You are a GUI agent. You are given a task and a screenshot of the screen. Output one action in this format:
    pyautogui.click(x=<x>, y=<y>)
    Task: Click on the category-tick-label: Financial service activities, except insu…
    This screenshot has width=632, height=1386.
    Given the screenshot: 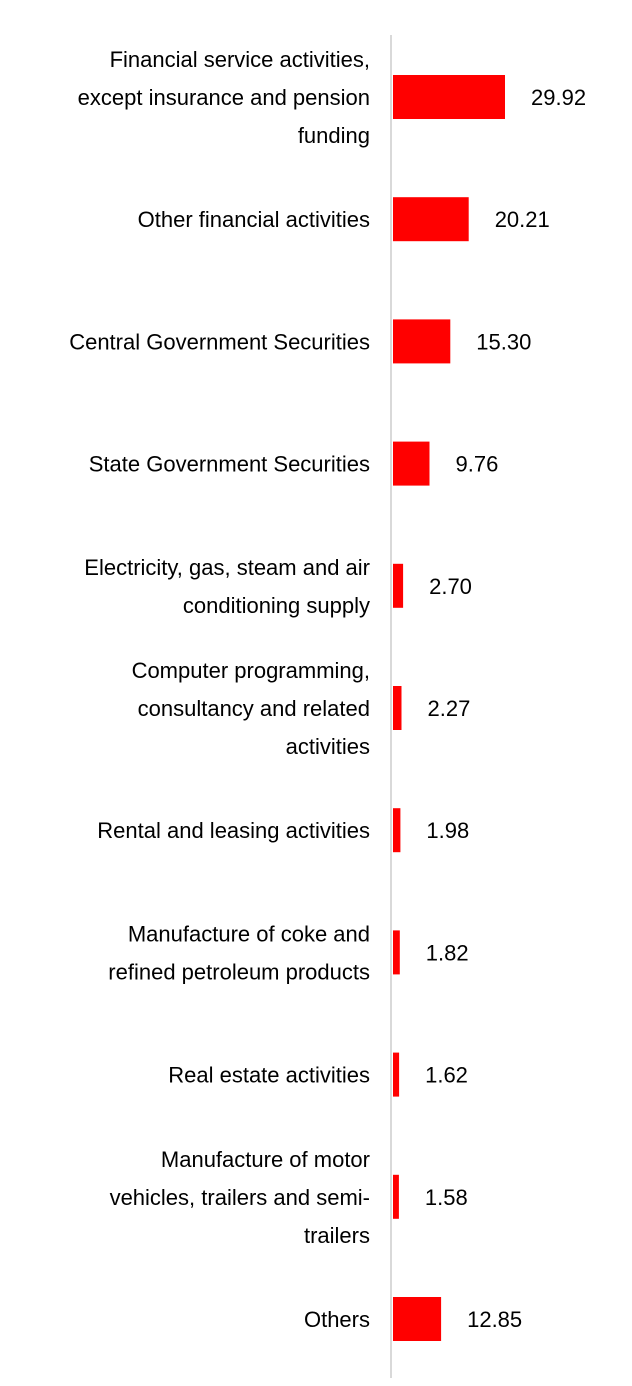 What is the action you would take?
    pyautogui.click(x=224, y=97)
    